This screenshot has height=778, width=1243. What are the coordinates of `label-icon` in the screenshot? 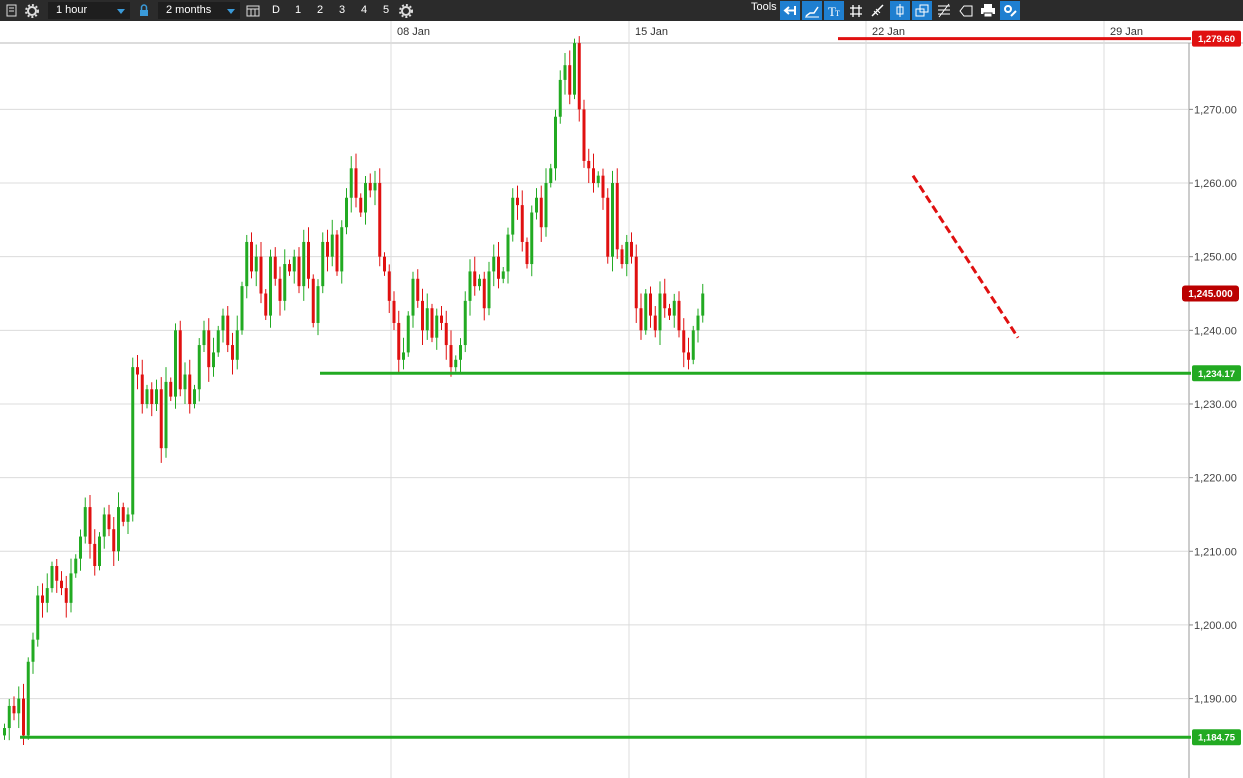 It's located at (966, 10).